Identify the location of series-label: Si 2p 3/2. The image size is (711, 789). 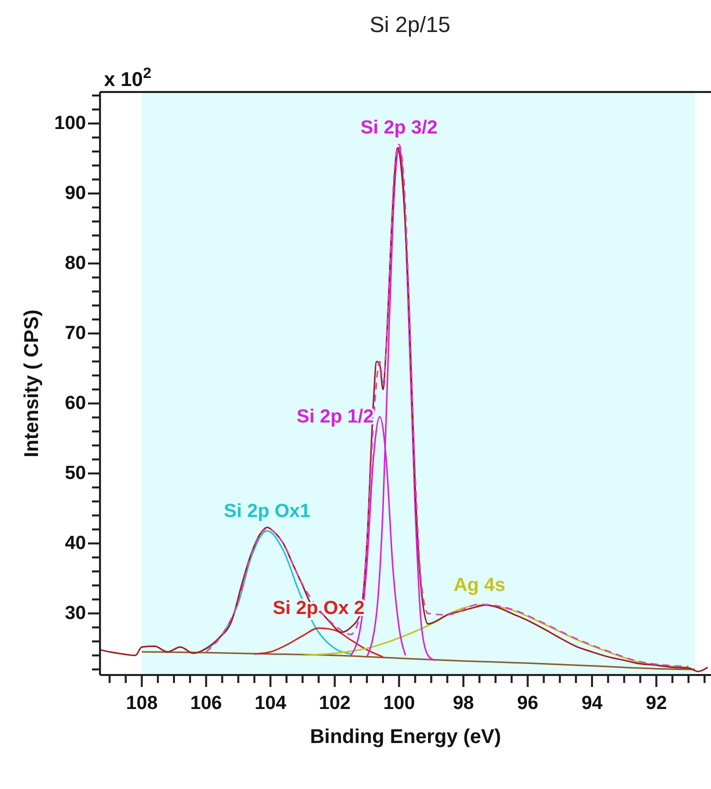
(399, 127).